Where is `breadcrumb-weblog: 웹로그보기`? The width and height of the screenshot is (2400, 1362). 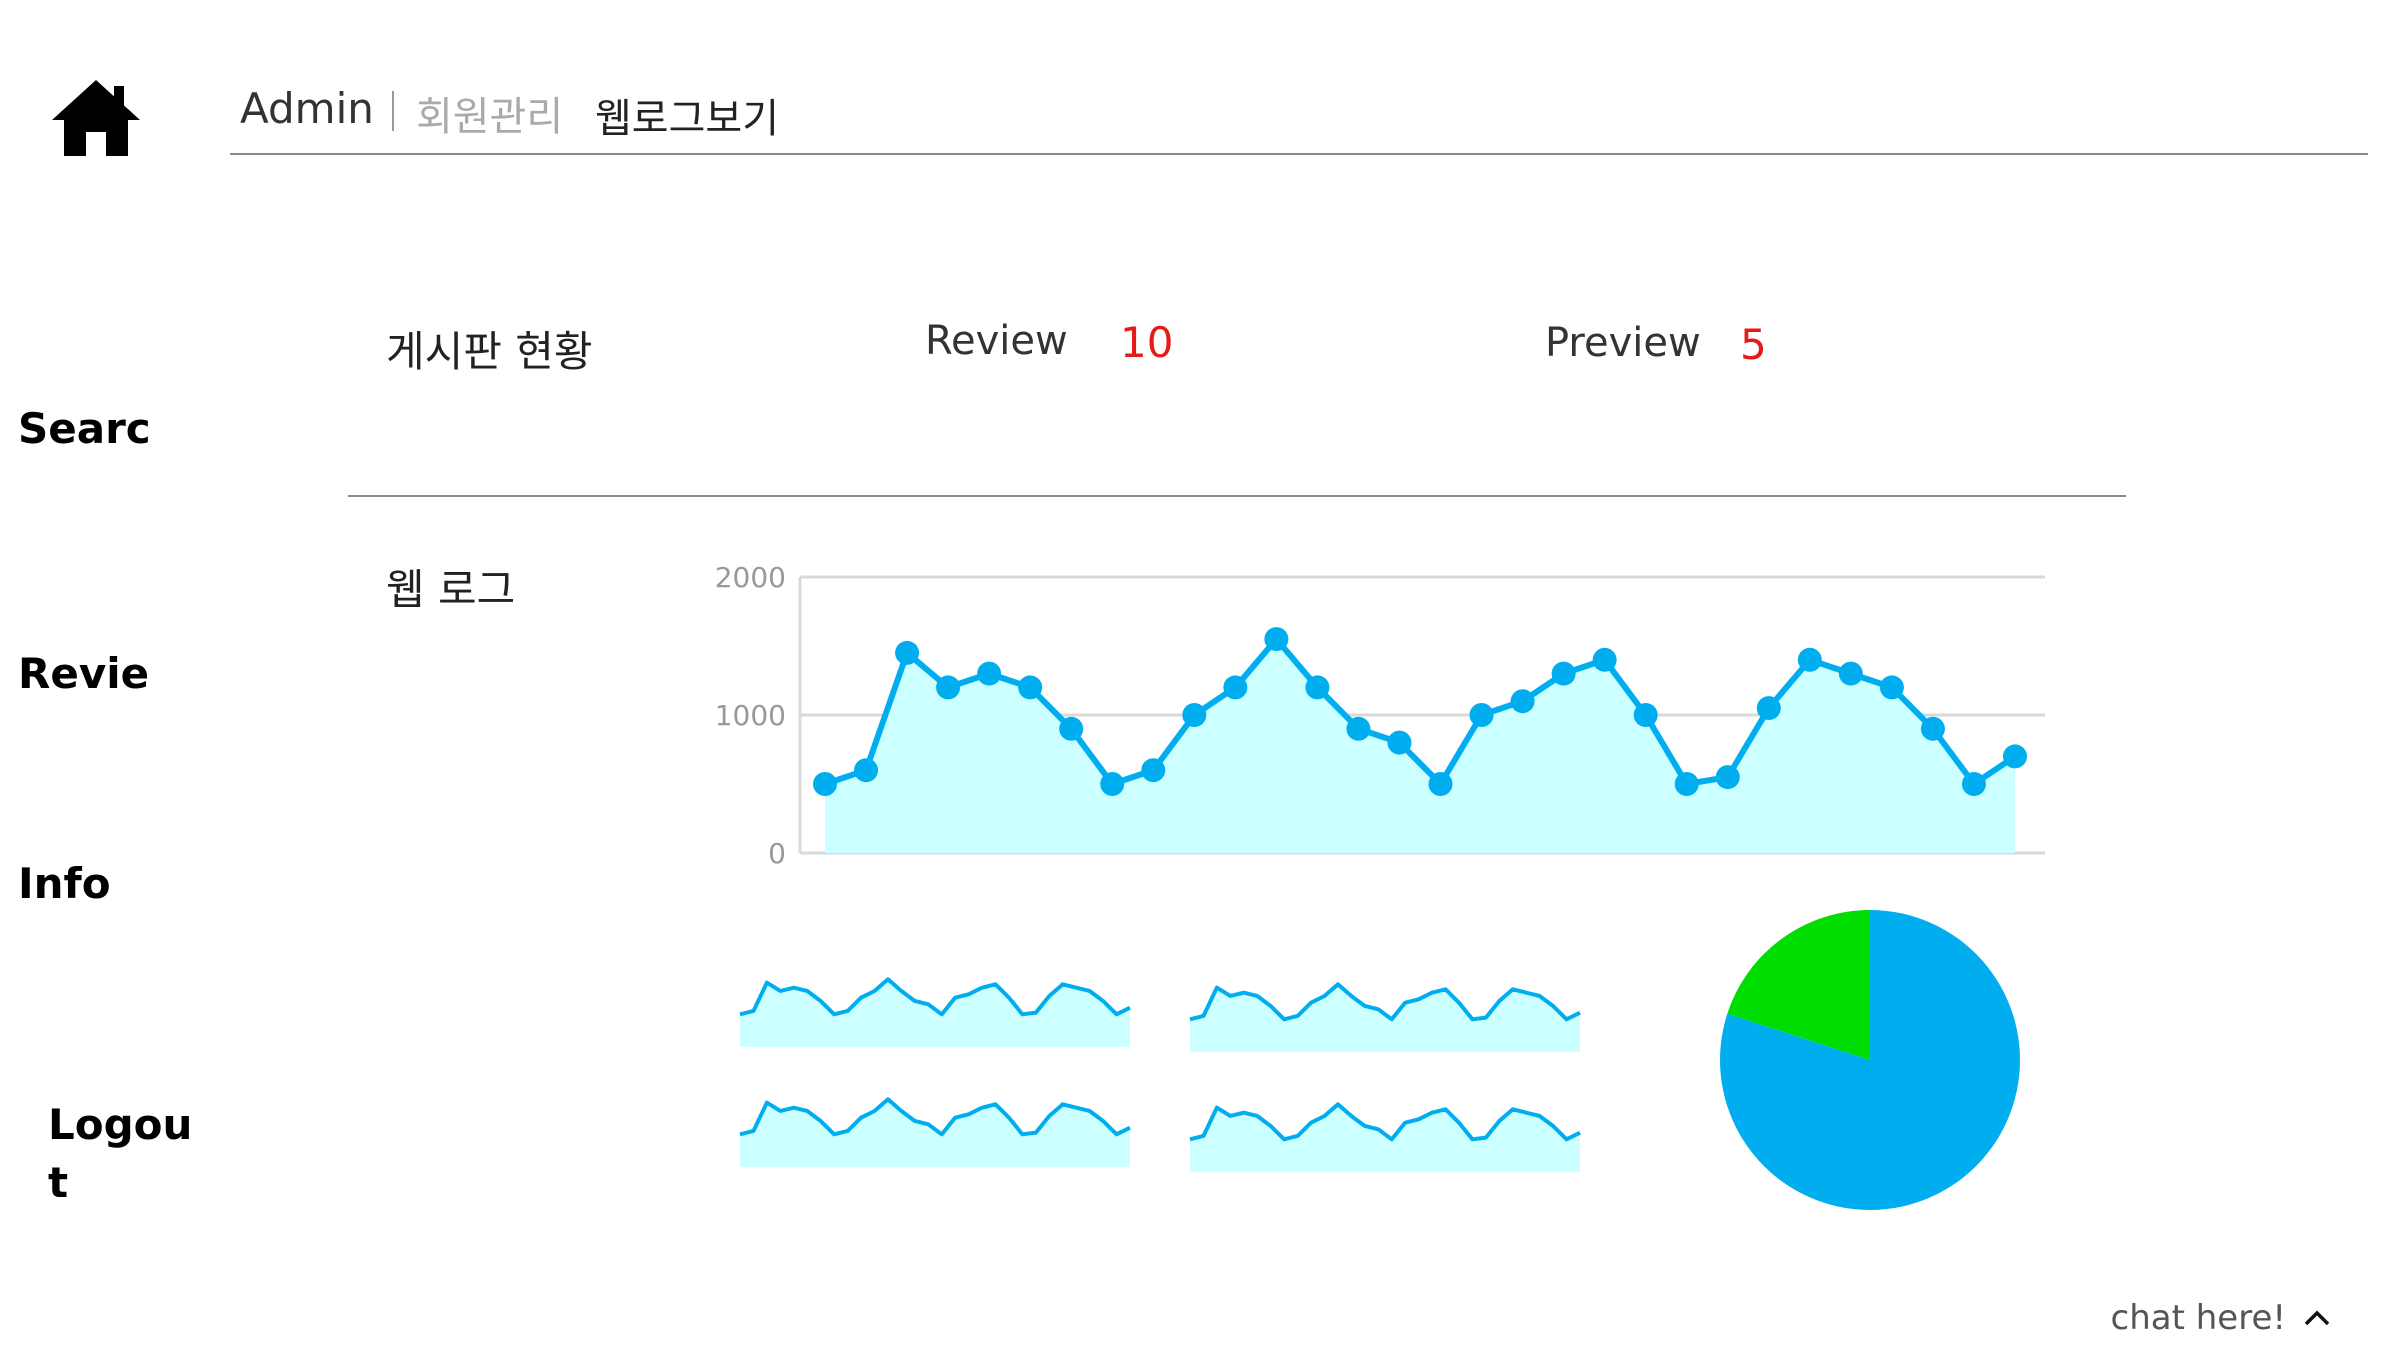 breadcrumb-weblog: 웹로그보기 is located at coordinates (687, 119).